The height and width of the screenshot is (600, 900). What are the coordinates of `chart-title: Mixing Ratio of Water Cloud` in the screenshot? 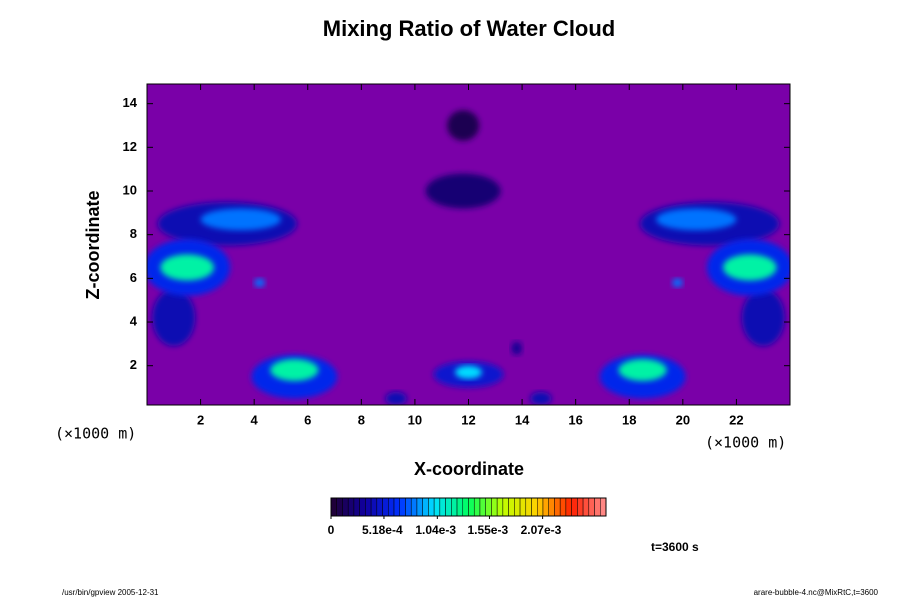 It's located at (469, 28).